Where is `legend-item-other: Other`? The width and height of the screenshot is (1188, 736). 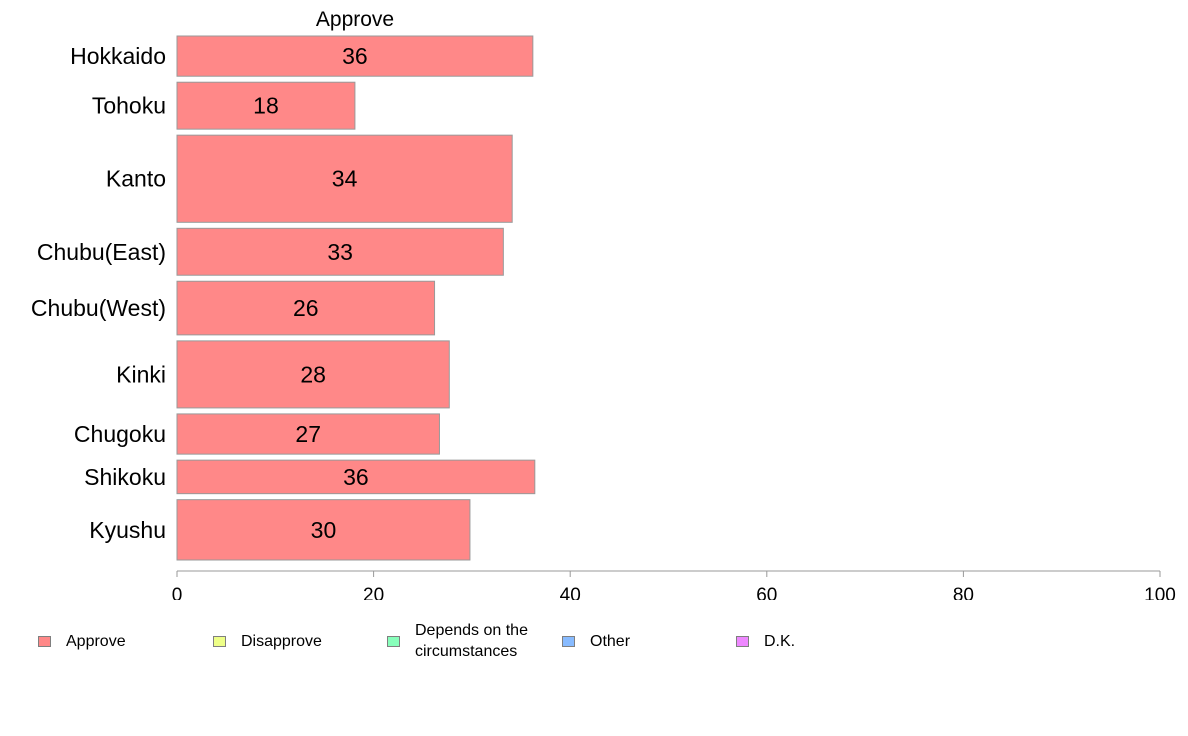 legend-item-other: Other is located at coordinates (646, 641).